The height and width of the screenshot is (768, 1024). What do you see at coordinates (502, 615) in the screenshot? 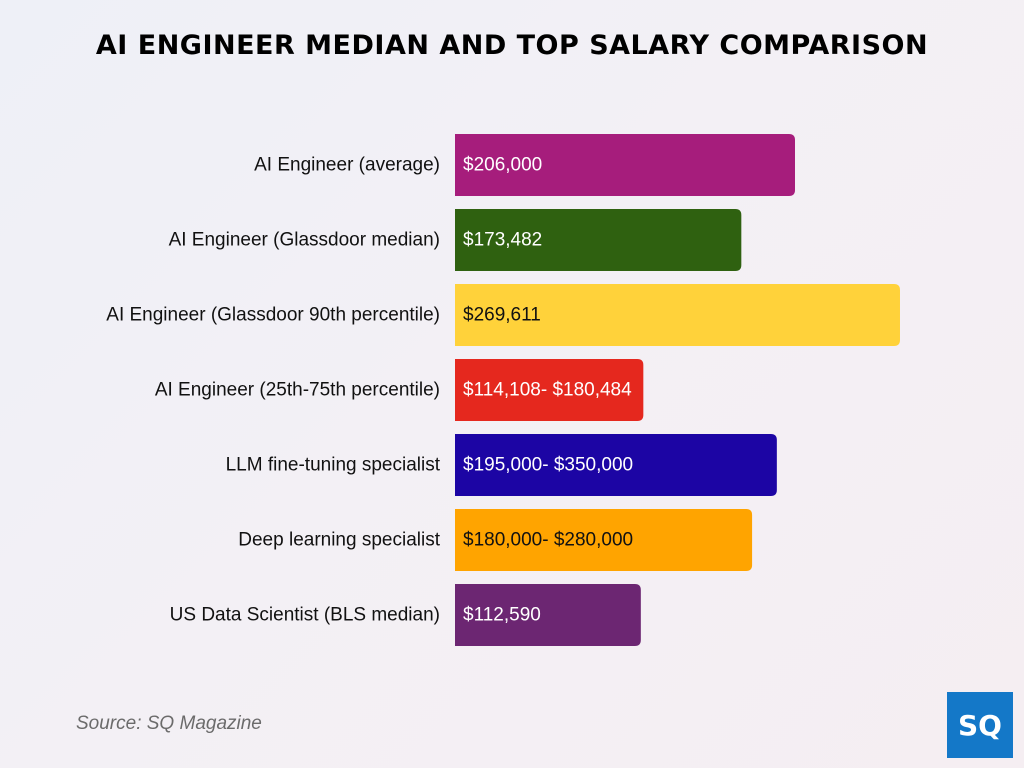
I see `value-label: $112,590` at bounding box center [502, 615].